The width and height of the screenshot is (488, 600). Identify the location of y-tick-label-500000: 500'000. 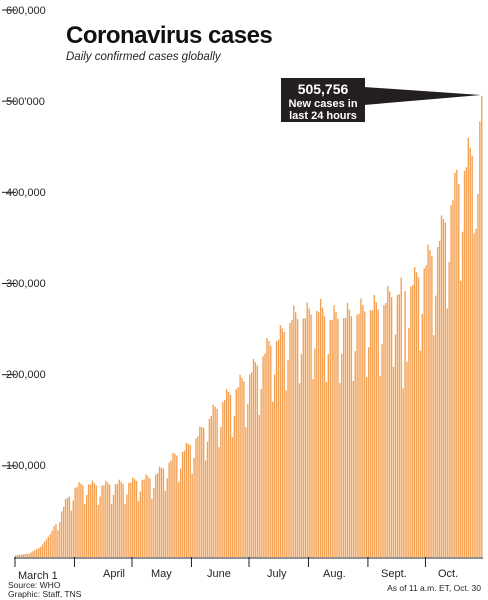
(25, 102).